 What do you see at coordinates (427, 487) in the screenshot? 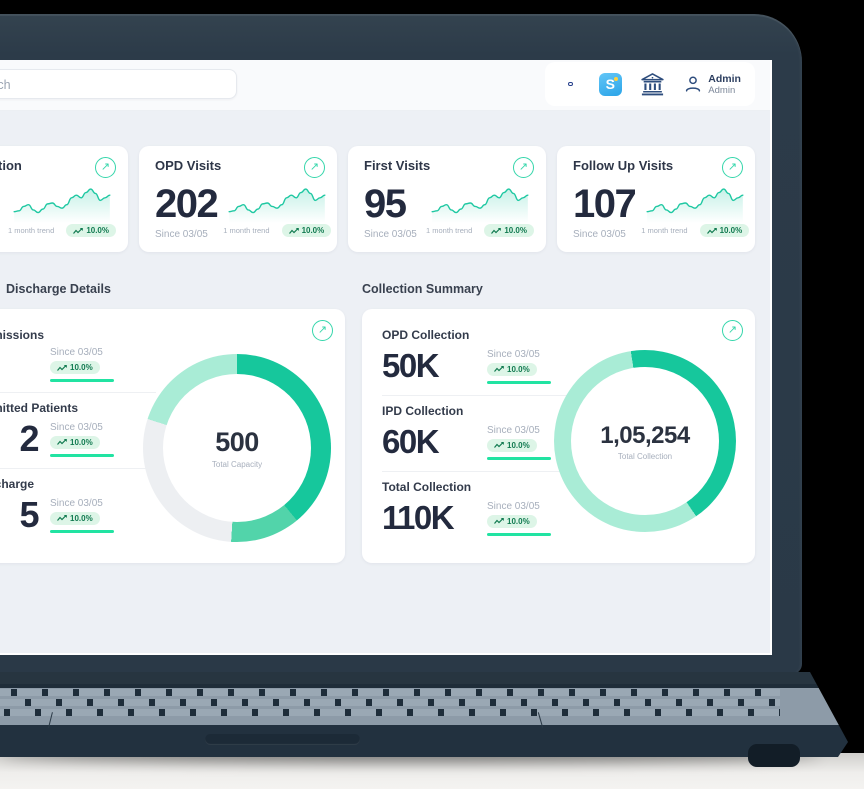
I see `detail-item-title: Total Collection` at bounding box center [427, 487].